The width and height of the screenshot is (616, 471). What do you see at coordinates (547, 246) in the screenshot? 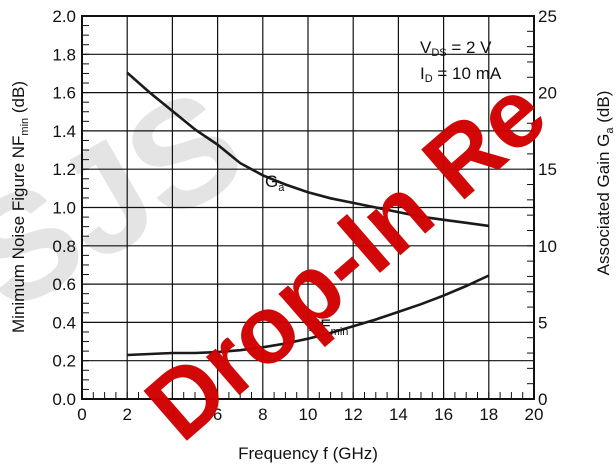
I see `y-right-tick-label: 10` at bounding box center [547, 246].